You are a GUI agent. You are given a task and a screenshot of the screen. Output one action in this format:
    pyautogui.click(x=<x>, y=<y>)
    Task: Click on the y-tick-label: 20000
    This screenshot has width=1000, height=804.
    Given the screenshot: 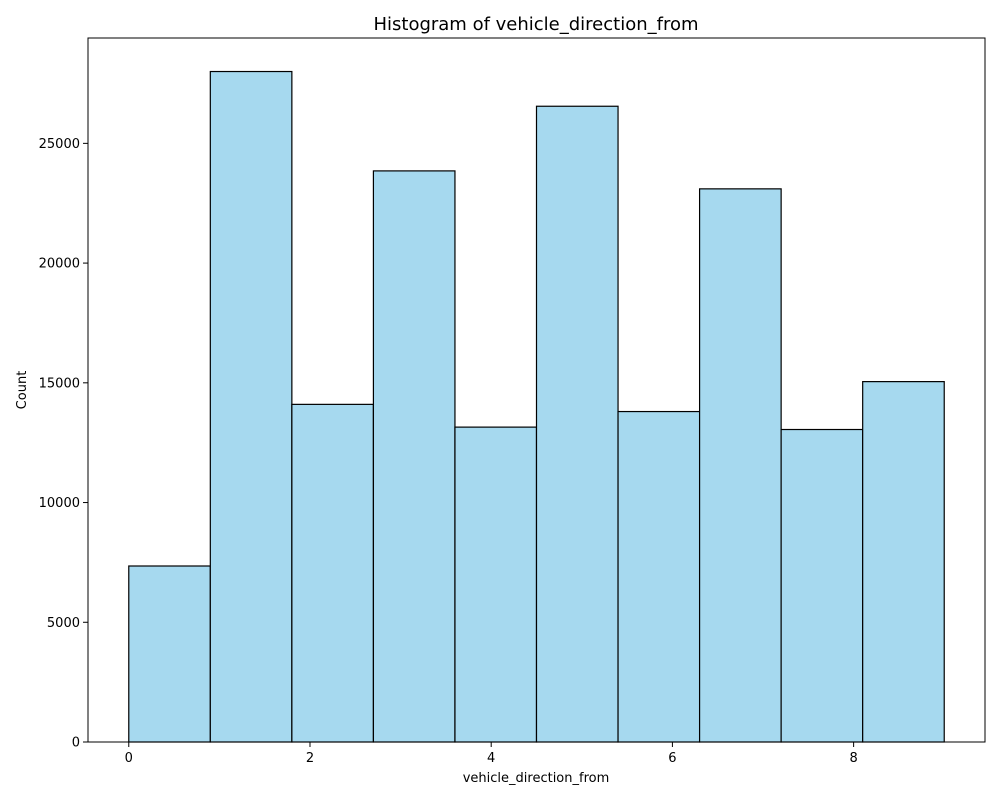 What is the action you would take?
    pyautogui.click(x=59, y=264)
    